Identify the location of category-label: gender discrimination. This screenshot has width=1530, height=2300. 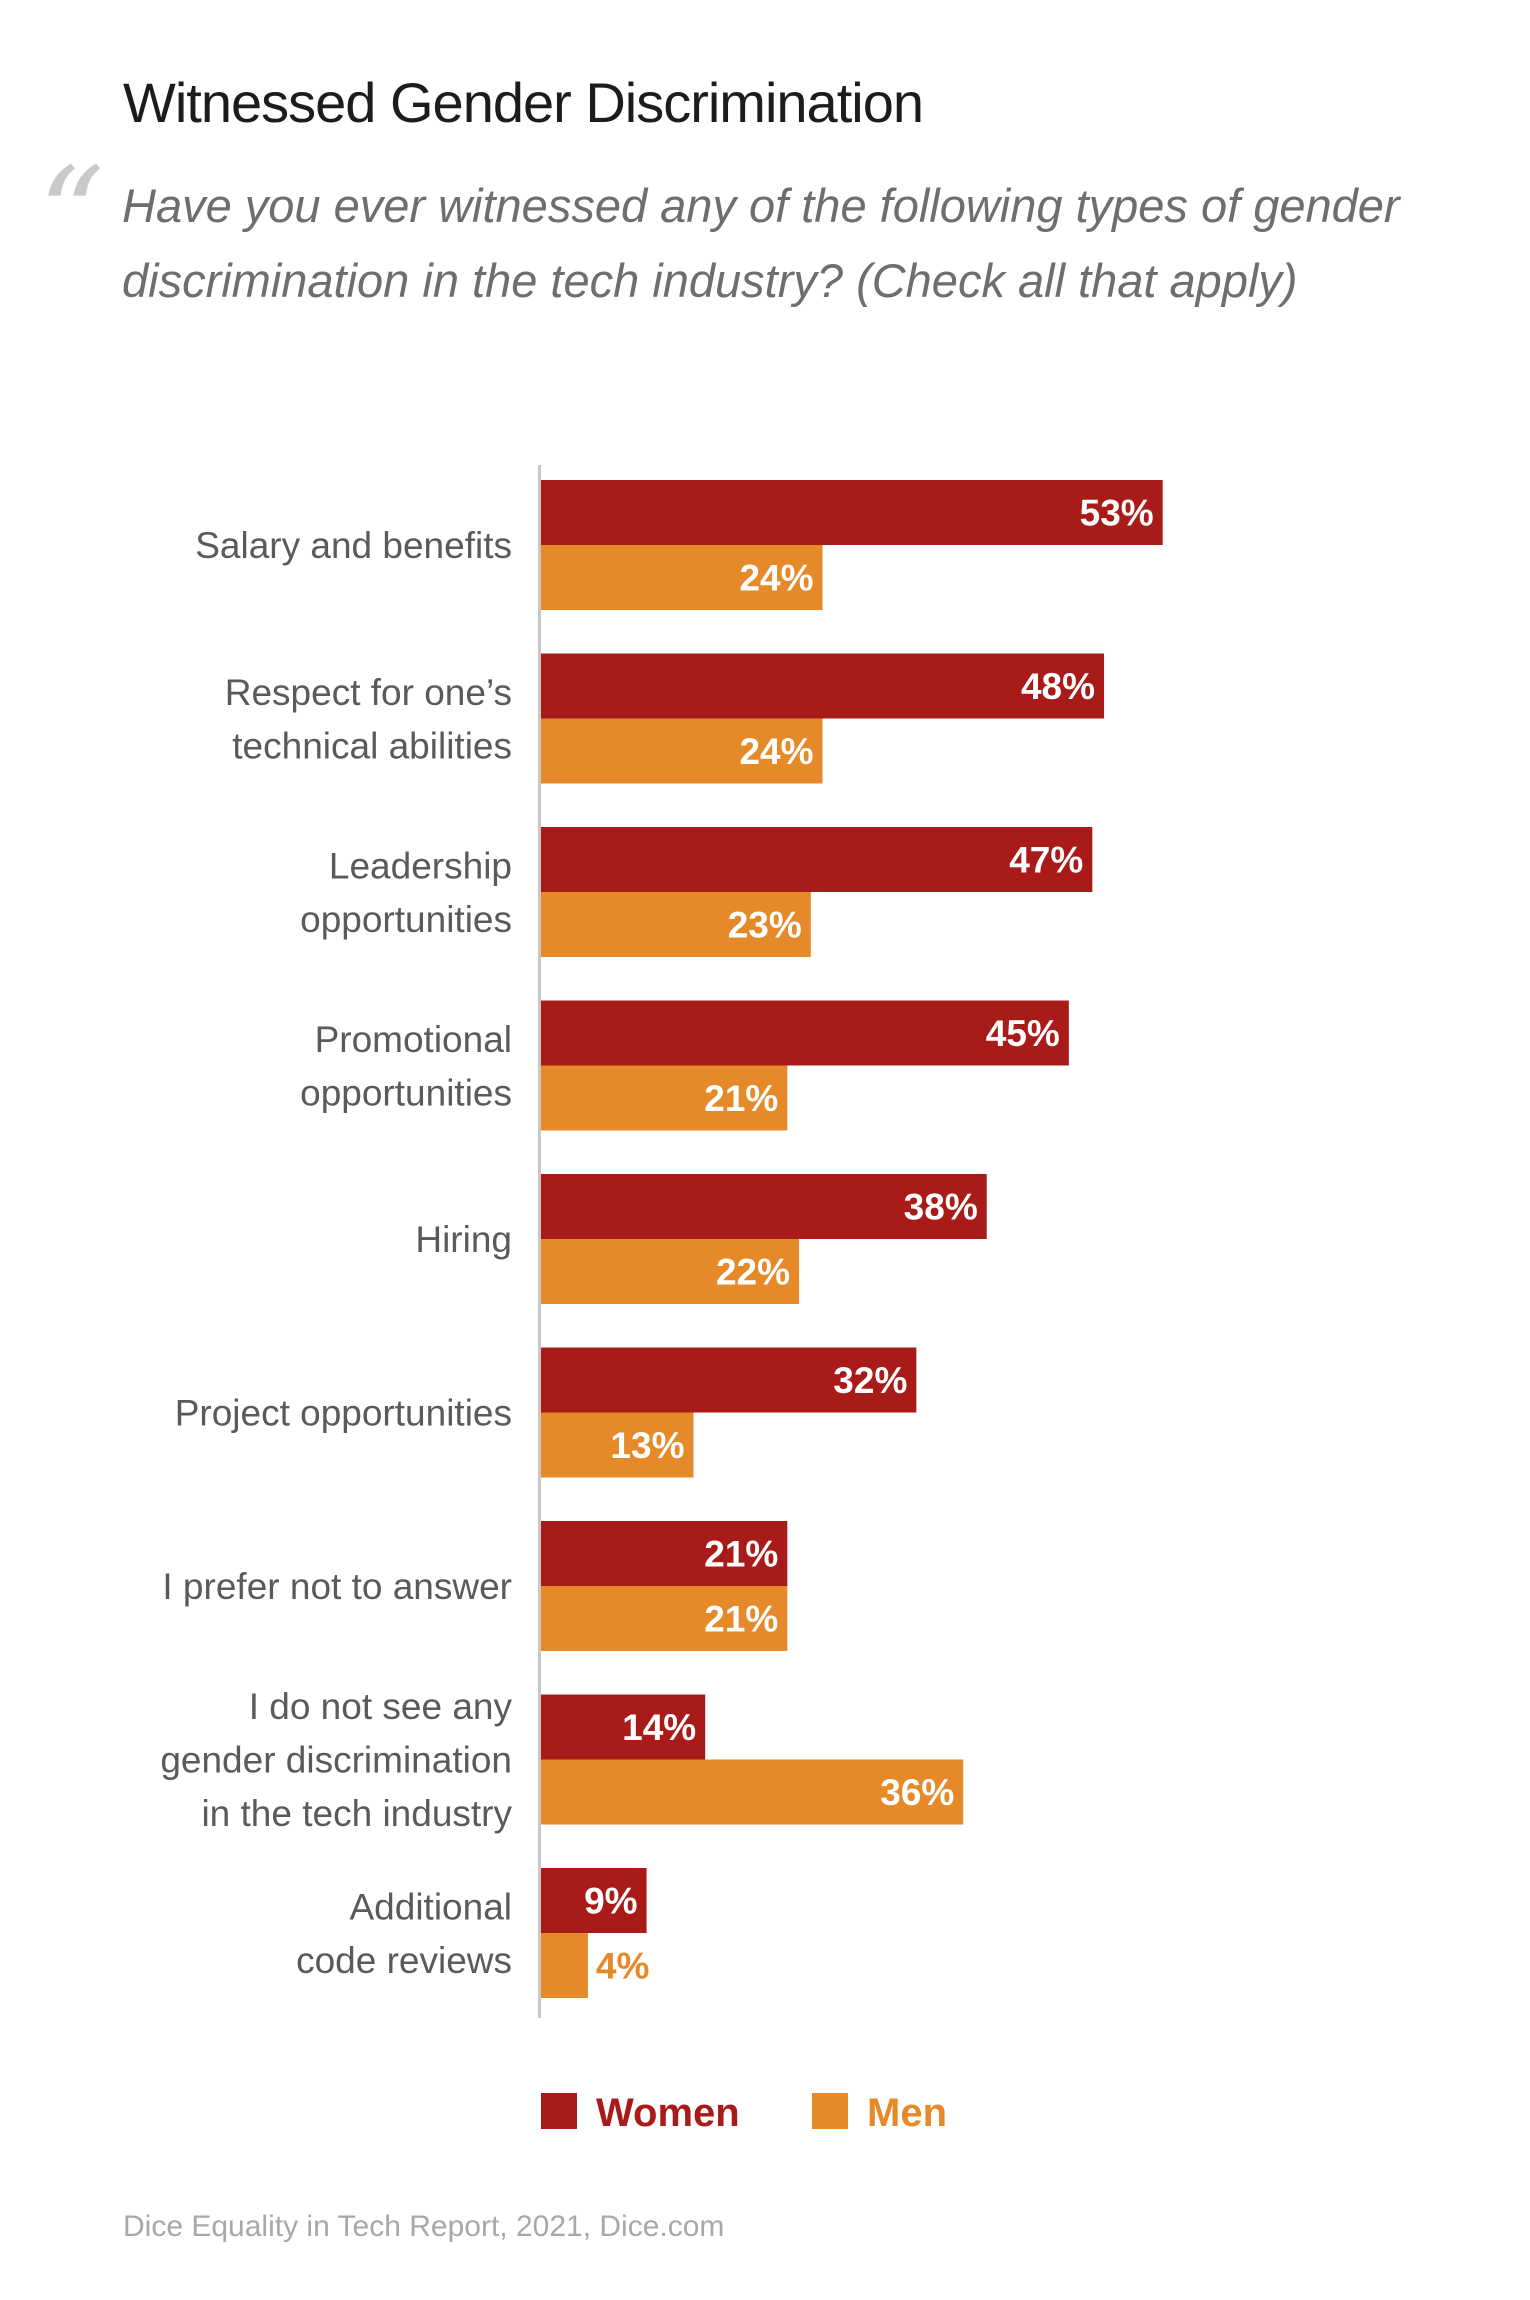
(336, 1760).